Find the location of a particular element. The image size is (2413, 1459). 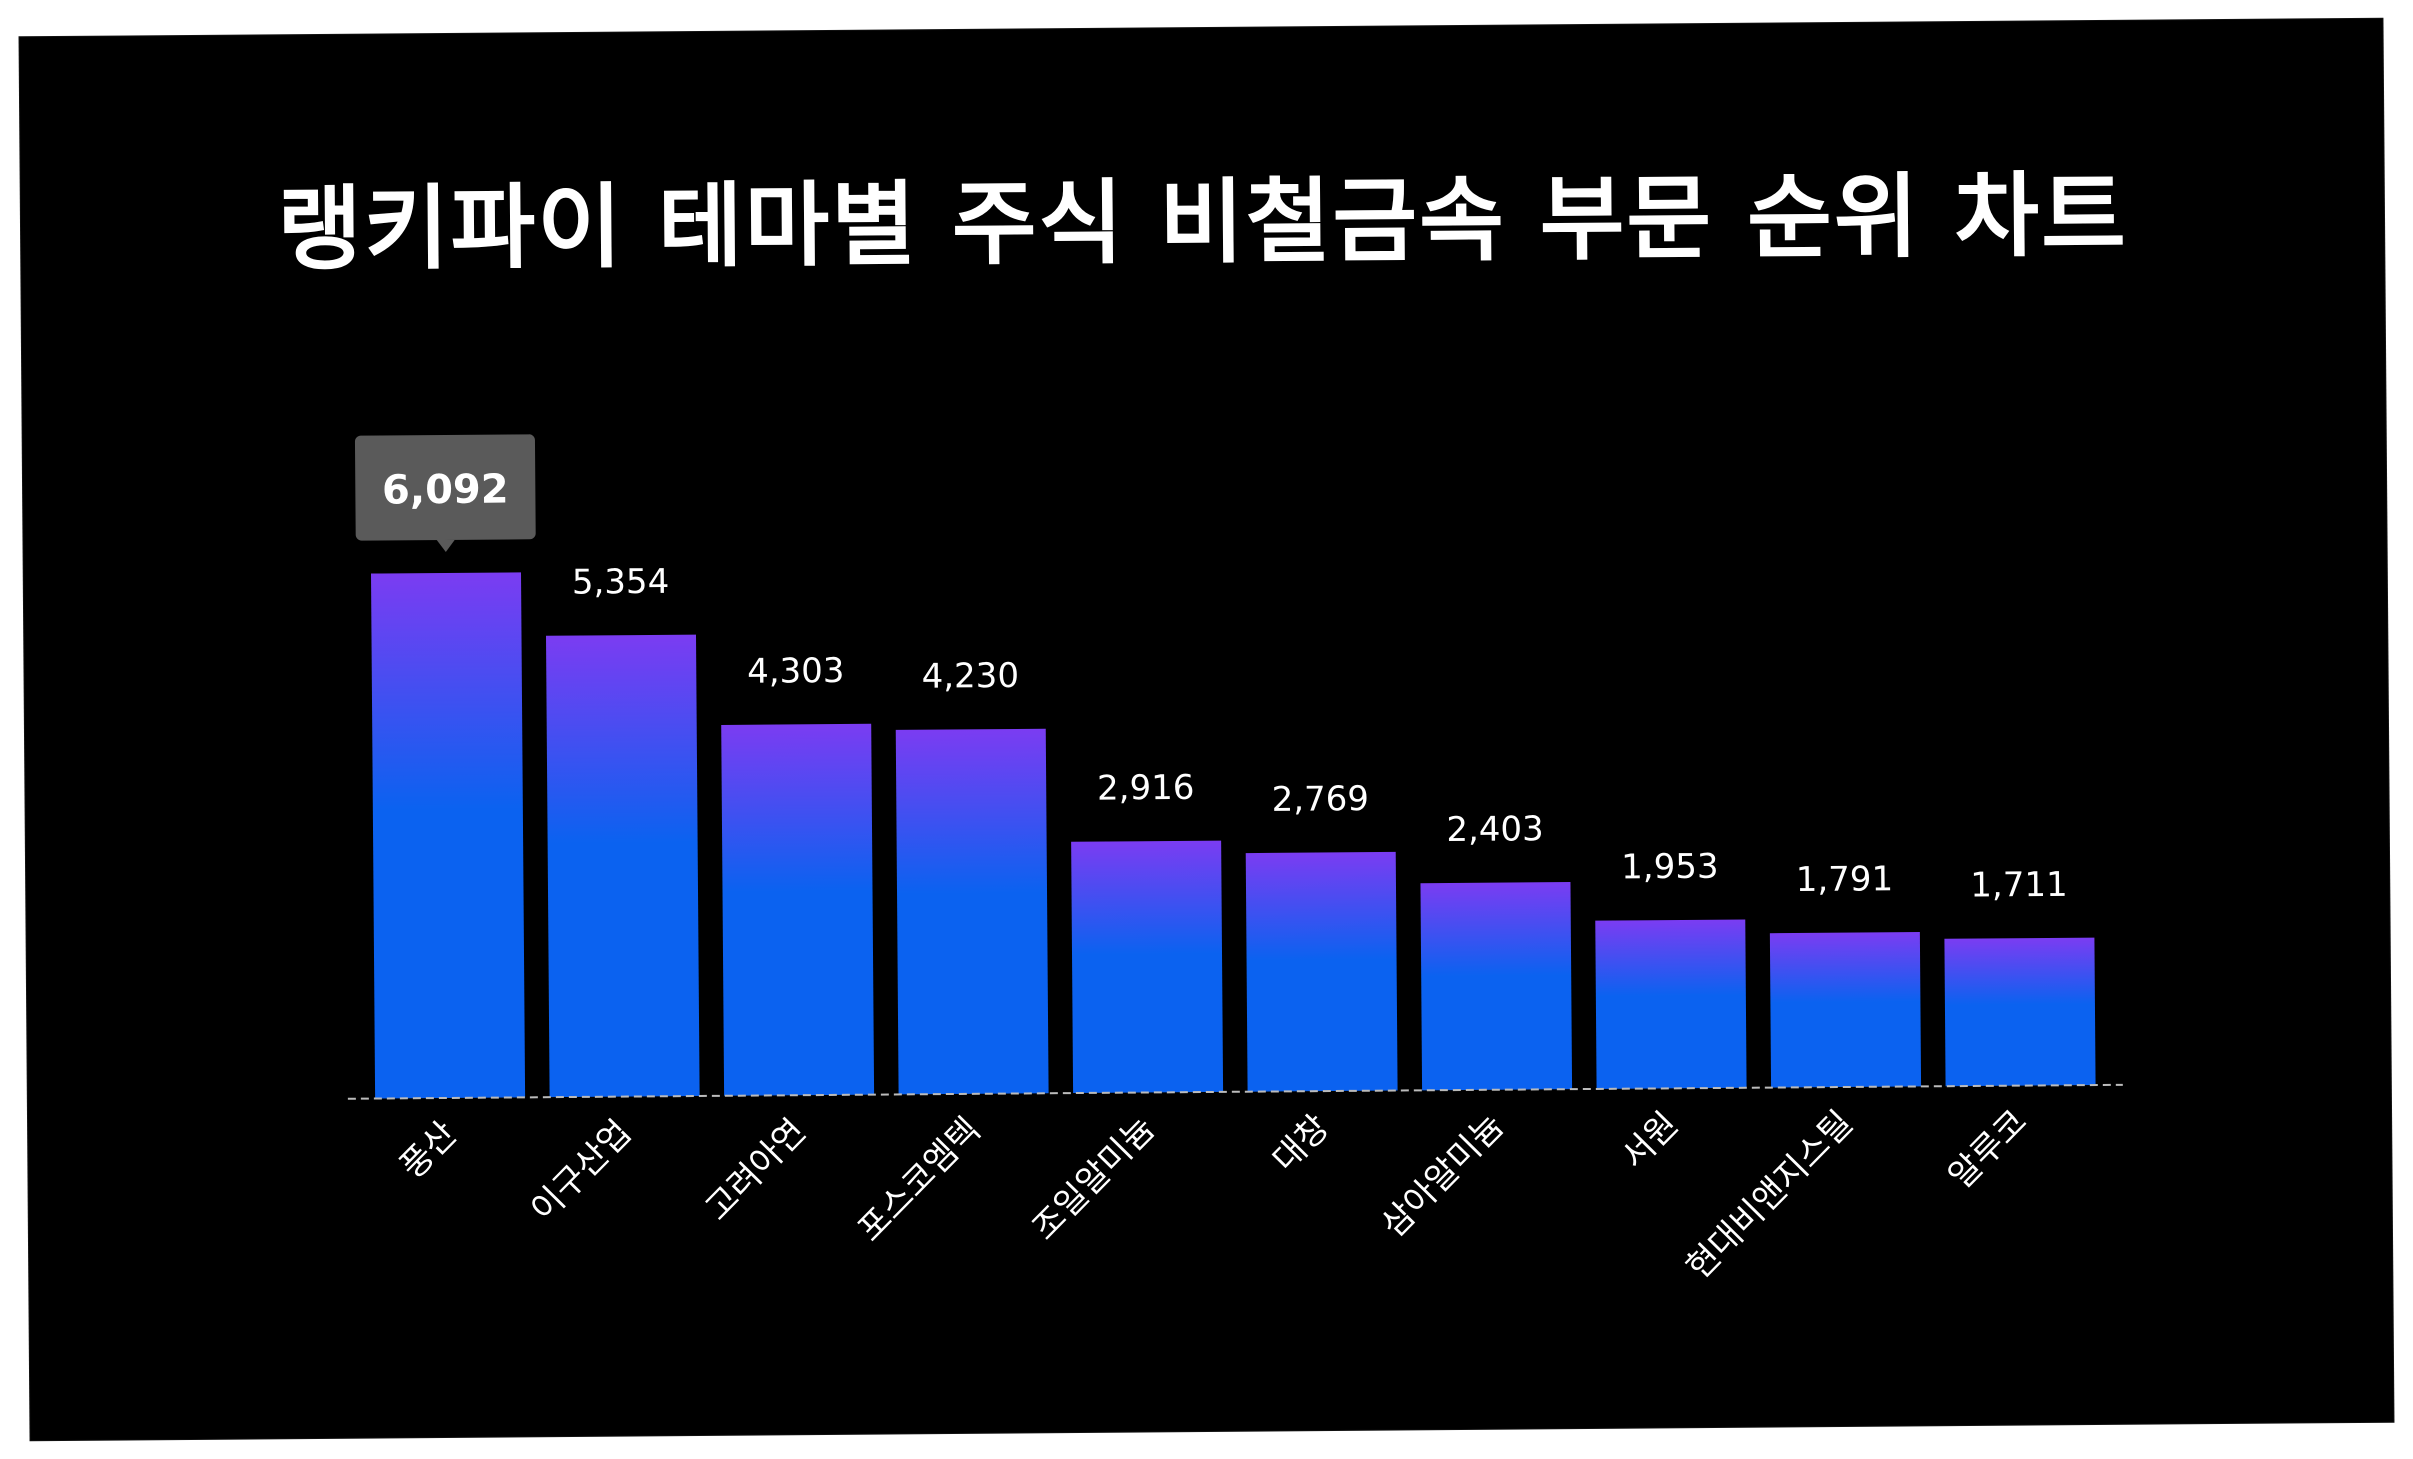

category-label-5: 조일알미늄 is located at coordinates (1094, 1179).